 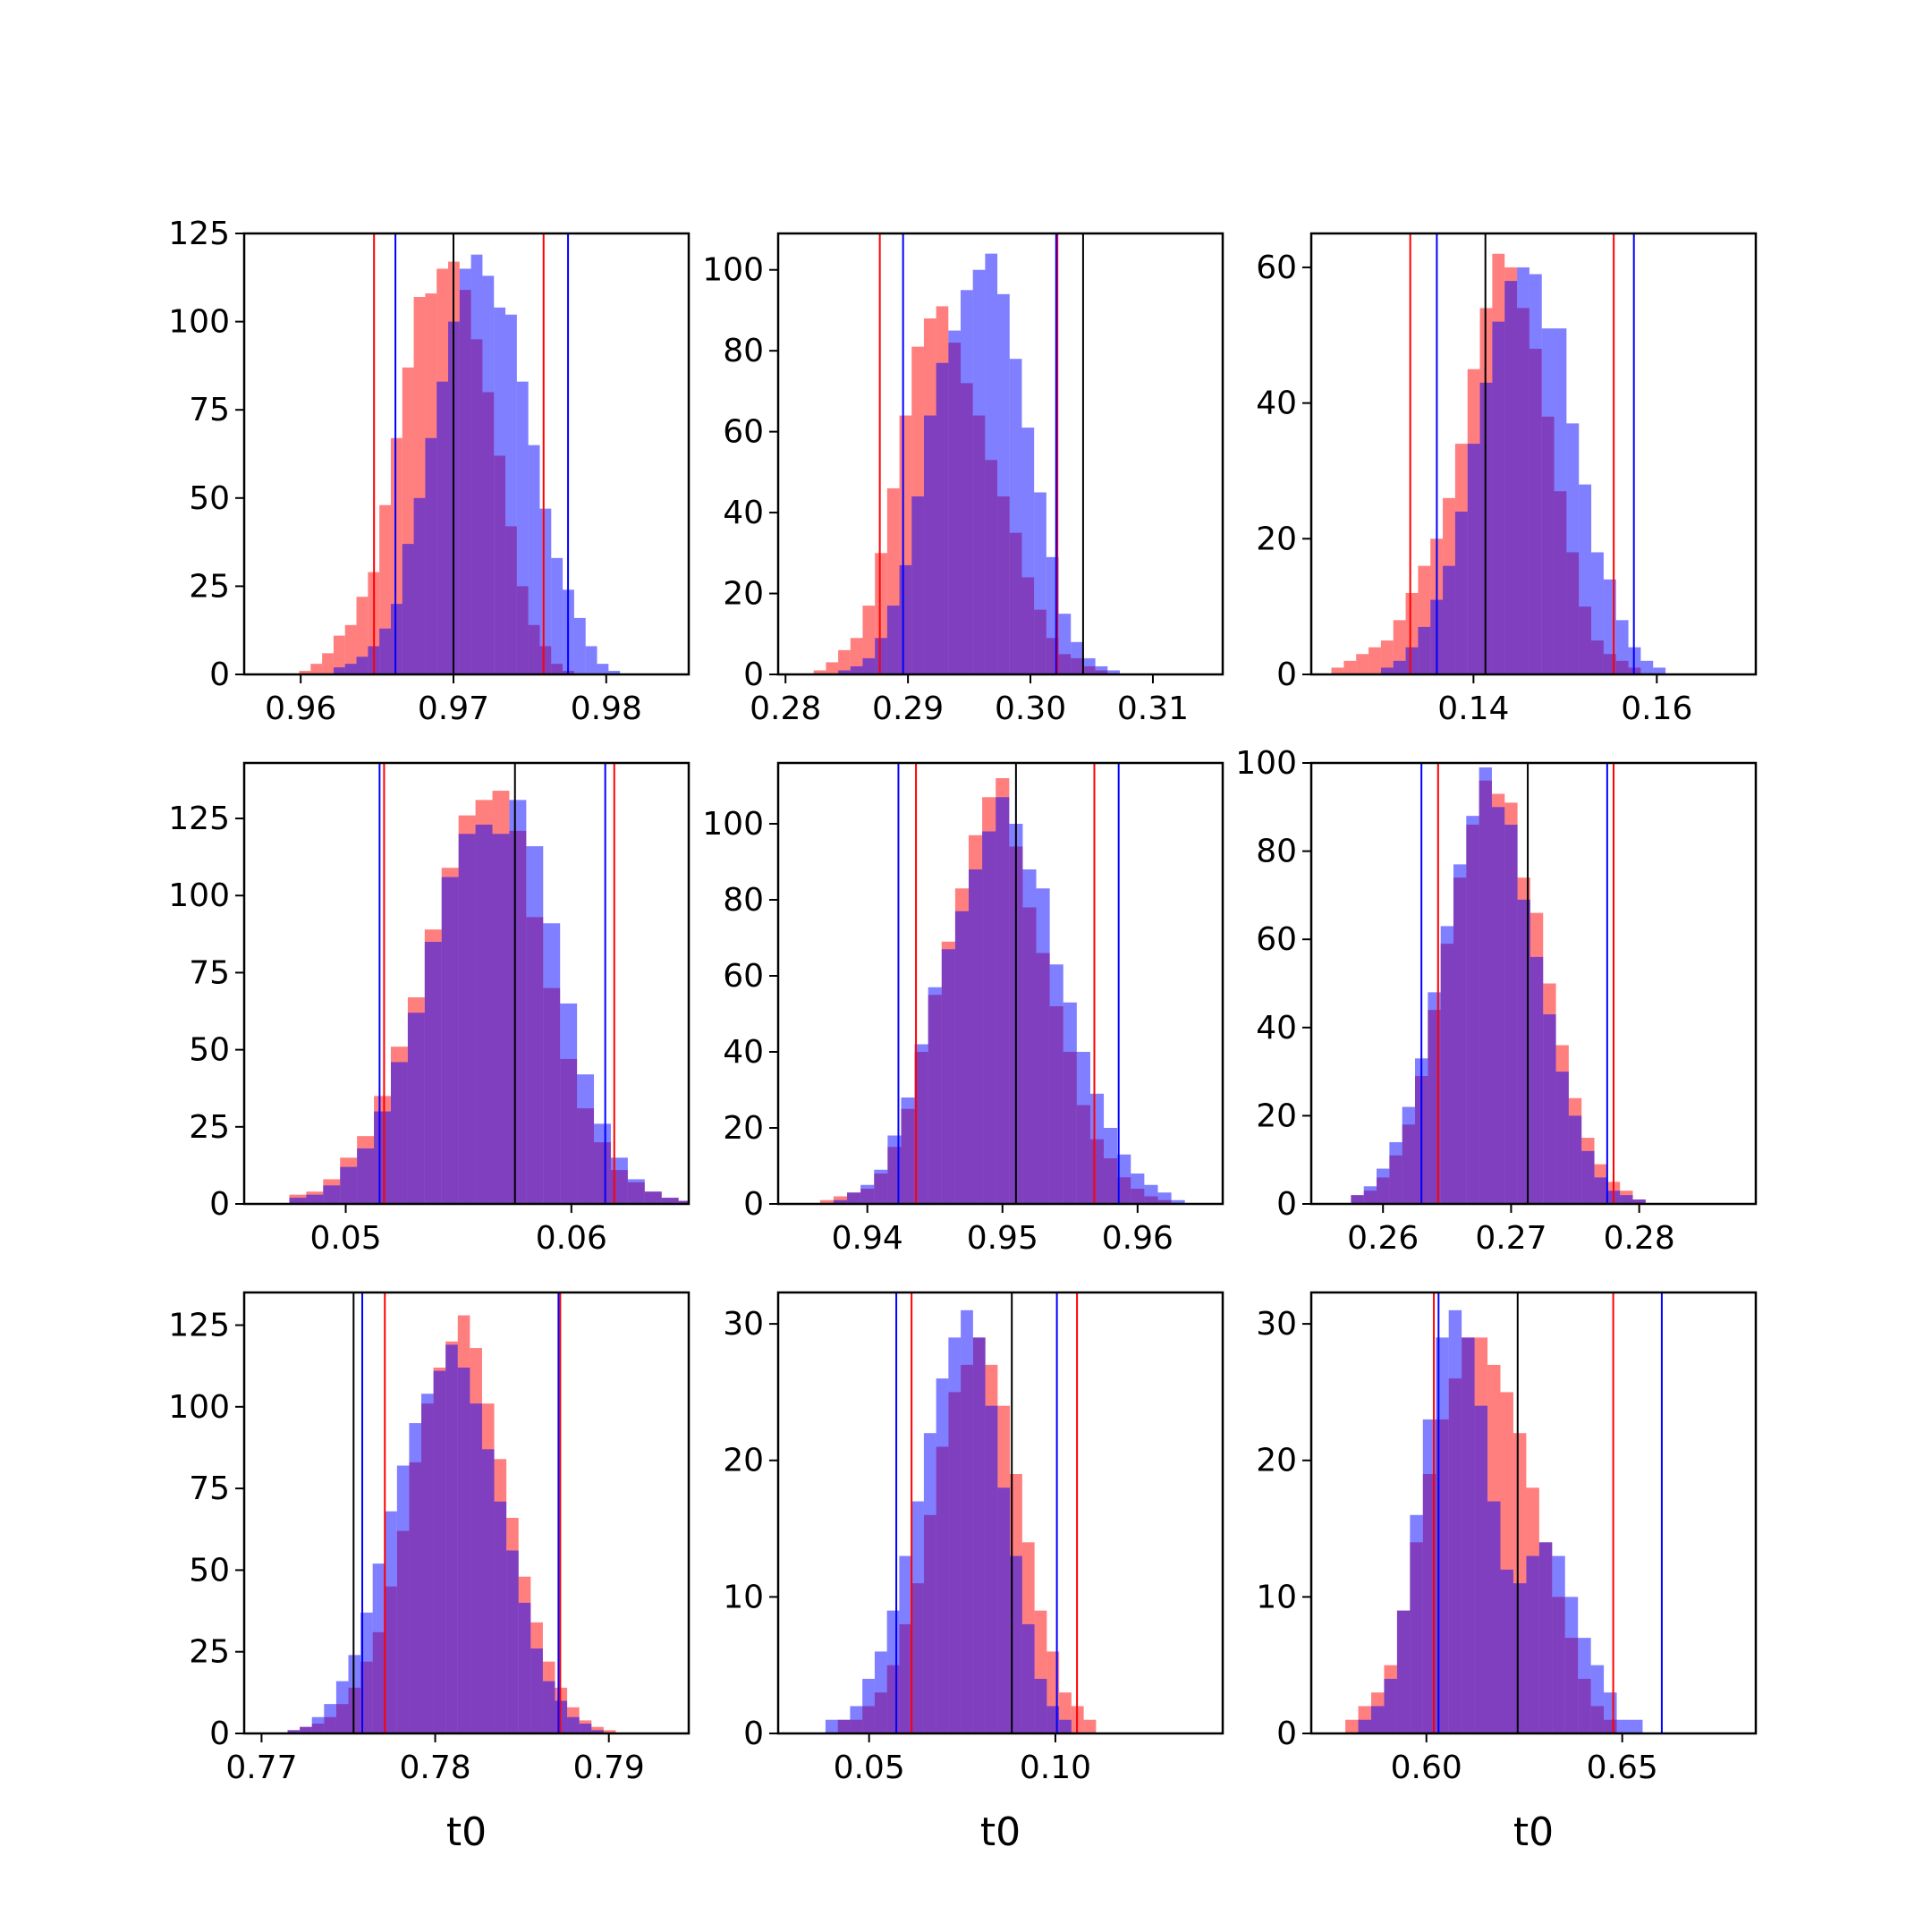 I want to click on x-axis-label: t0, so click(x=1533, y=1832).